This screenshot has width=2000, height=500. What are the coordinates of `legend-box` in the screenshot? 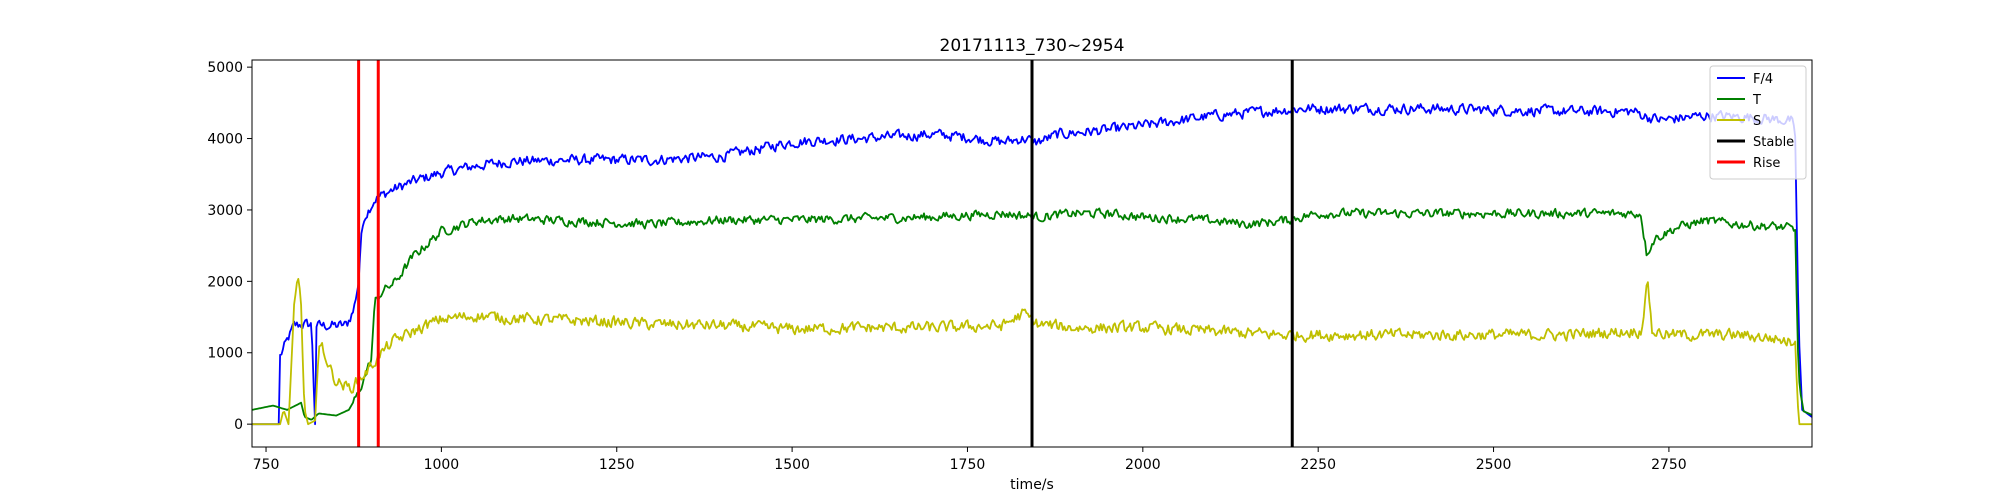 It's located at (1758, 122).